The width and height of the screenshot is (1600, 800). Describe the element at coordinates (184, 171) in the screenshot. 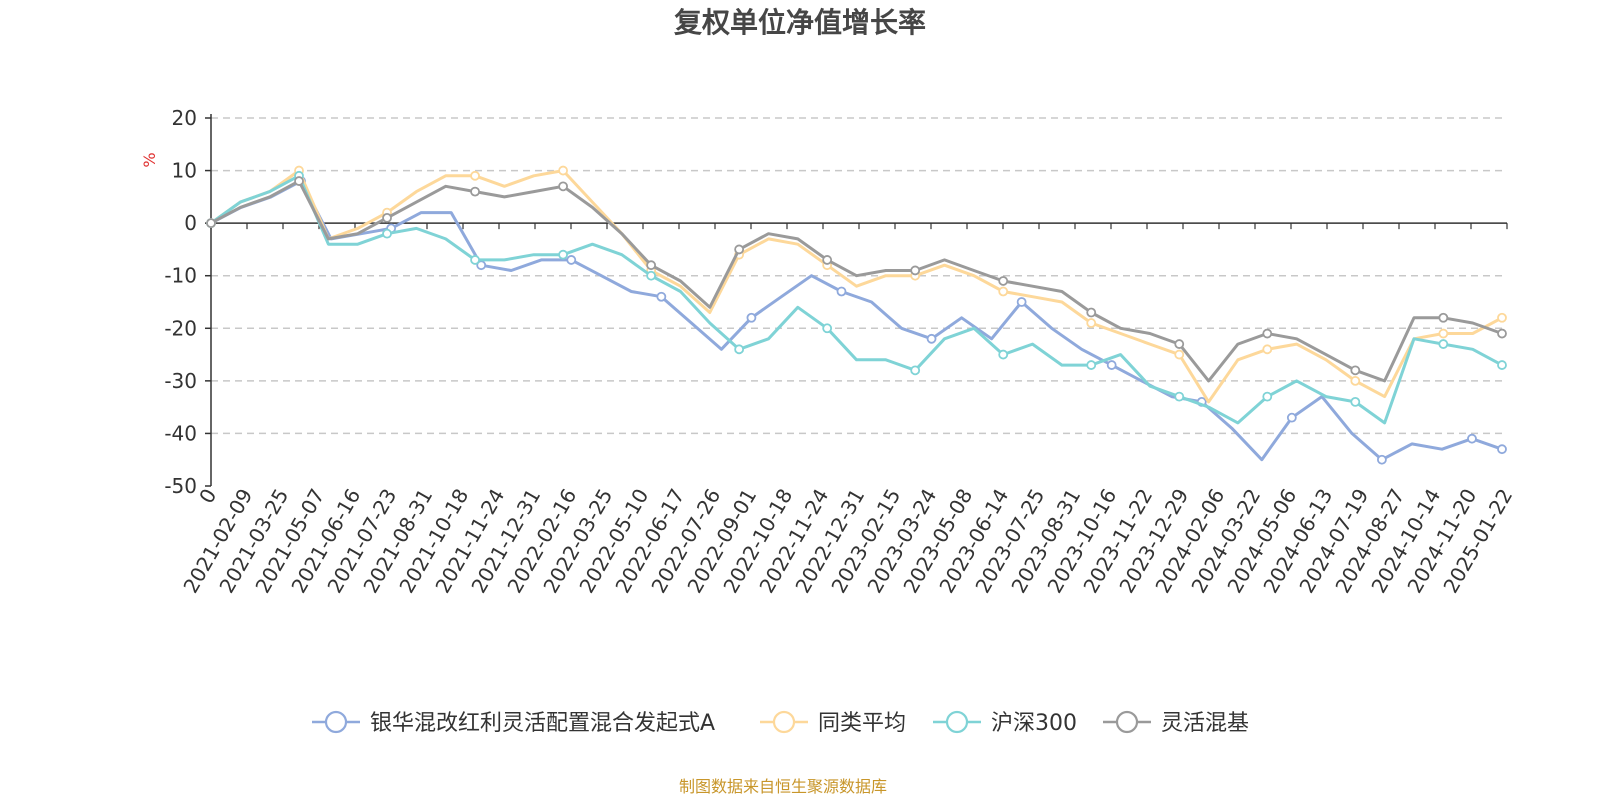

I see `y-tick-label: 10` at that location.